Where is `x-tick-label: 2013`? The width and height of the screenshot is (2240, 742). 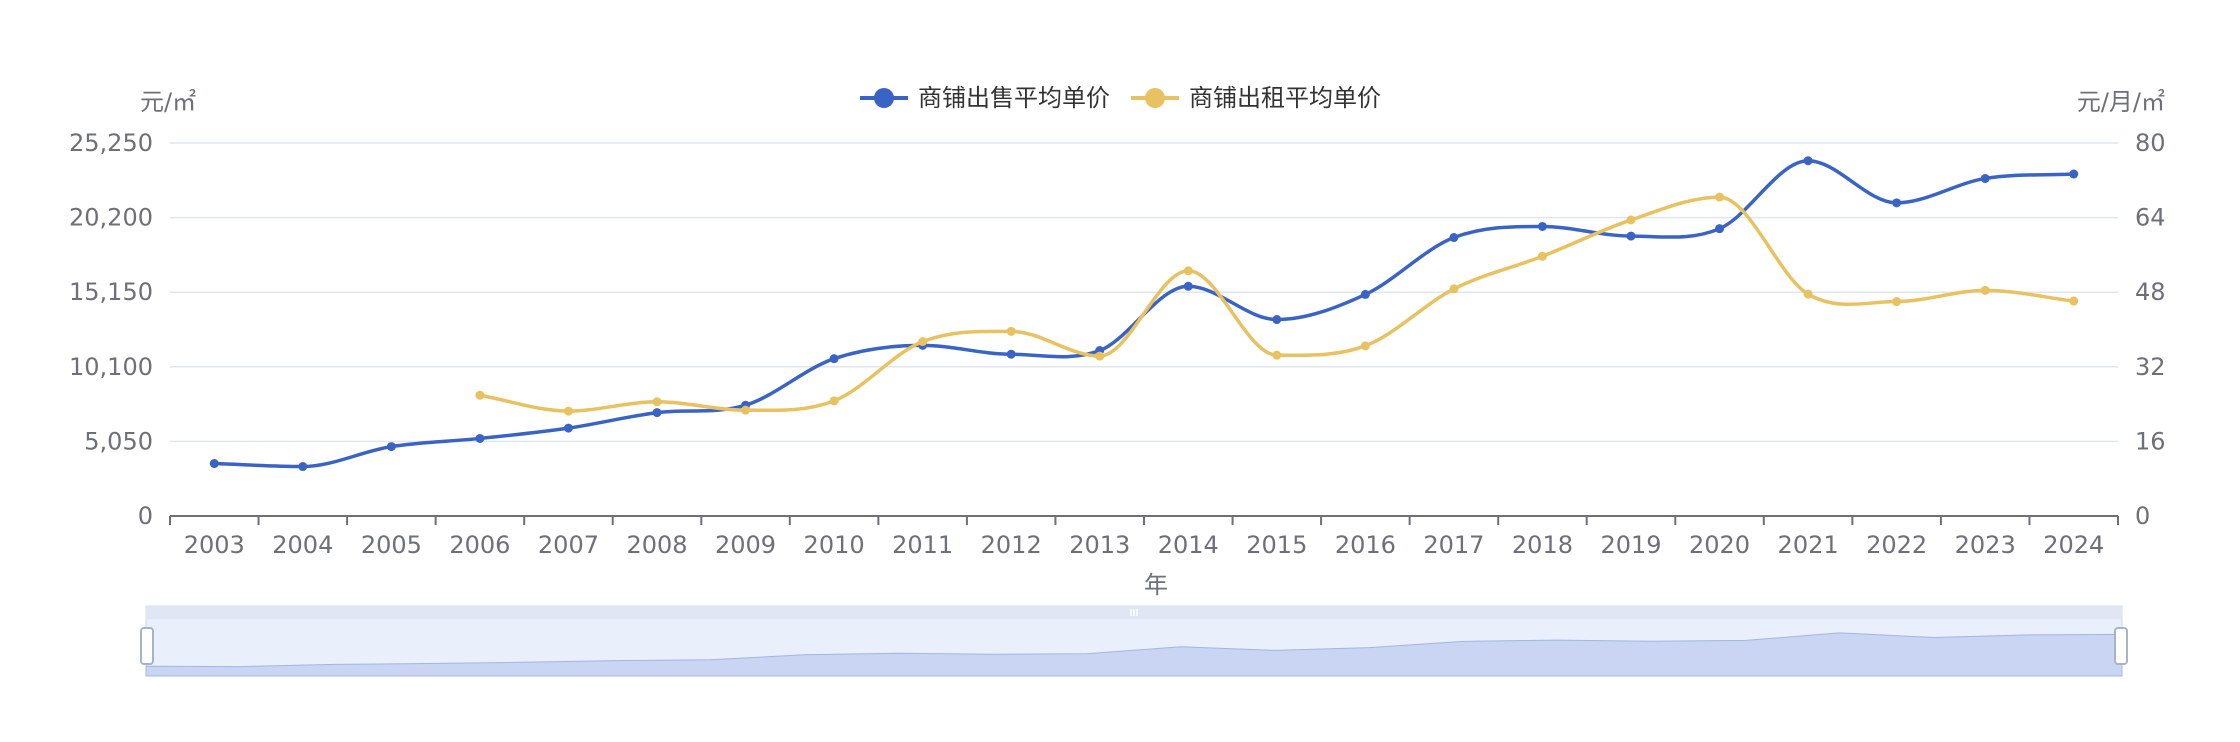 x-tick-label: 2013 is located at coordinates (1099, 545).